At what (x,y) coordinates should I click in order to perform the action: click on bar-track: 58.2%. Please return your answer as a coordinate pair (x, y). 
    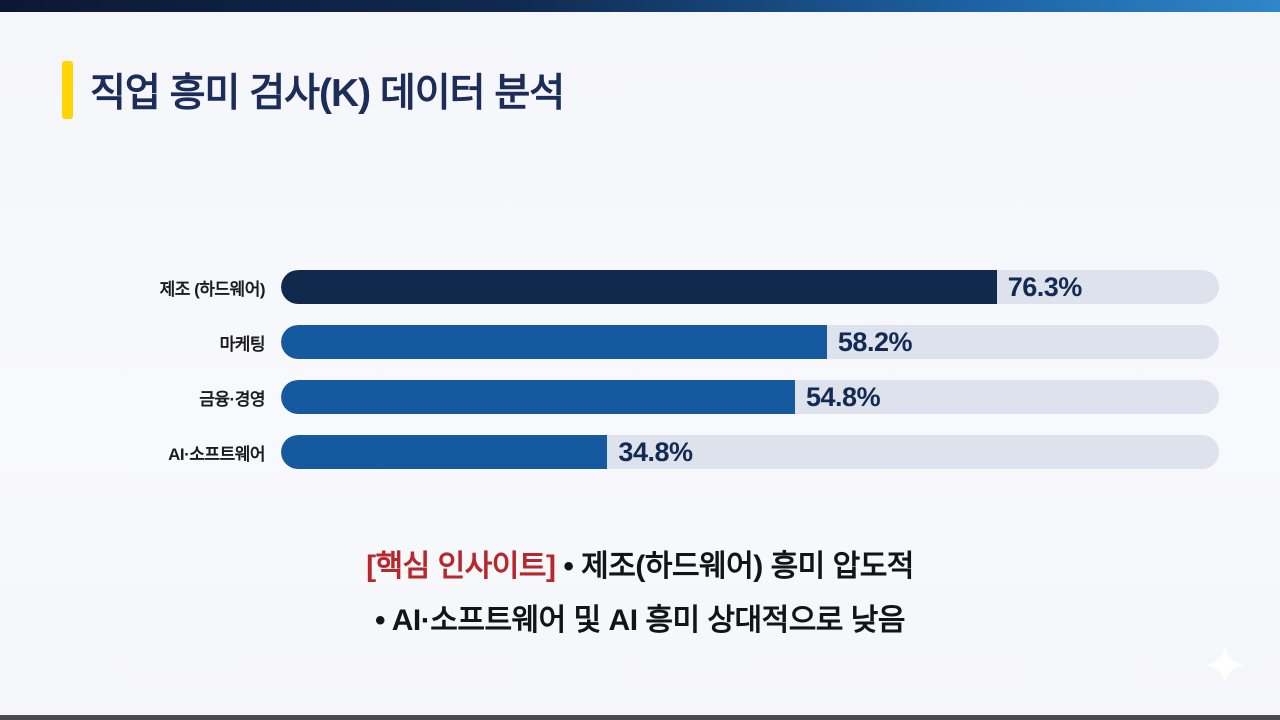
    Looking at the image, I should click on (750, 342).